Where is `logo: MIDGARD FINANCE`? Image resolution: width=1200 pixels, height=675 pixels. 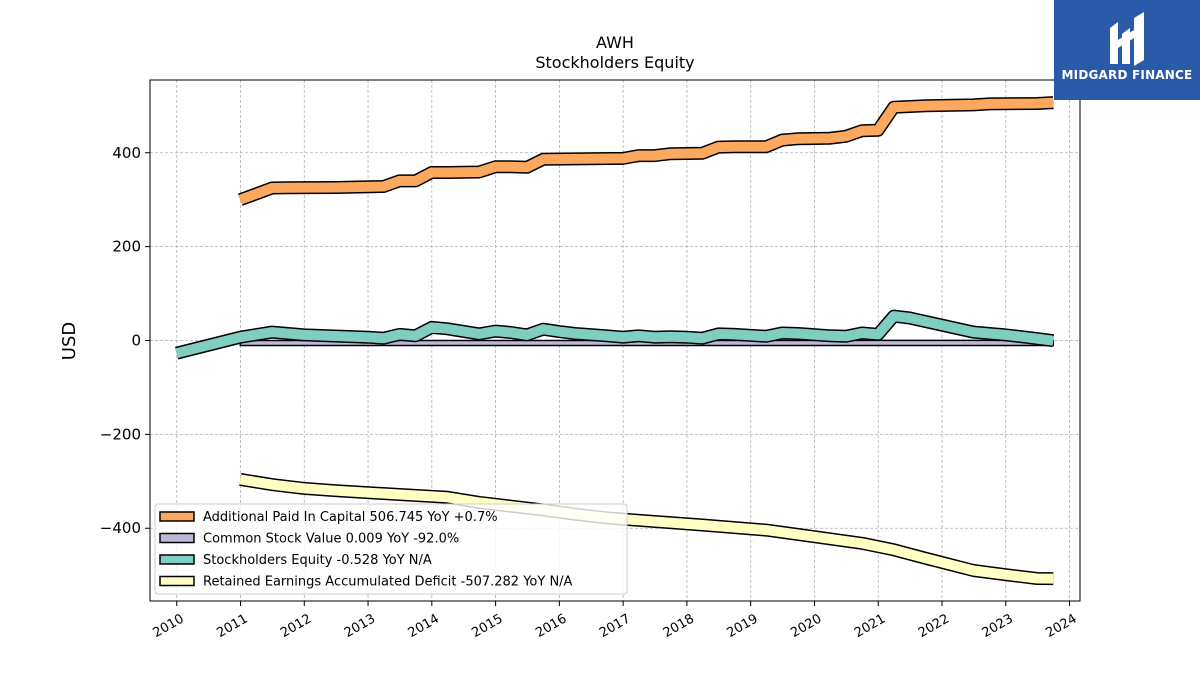 logo: MIDGARD FINANCE is located at coordinates (1127, 50).